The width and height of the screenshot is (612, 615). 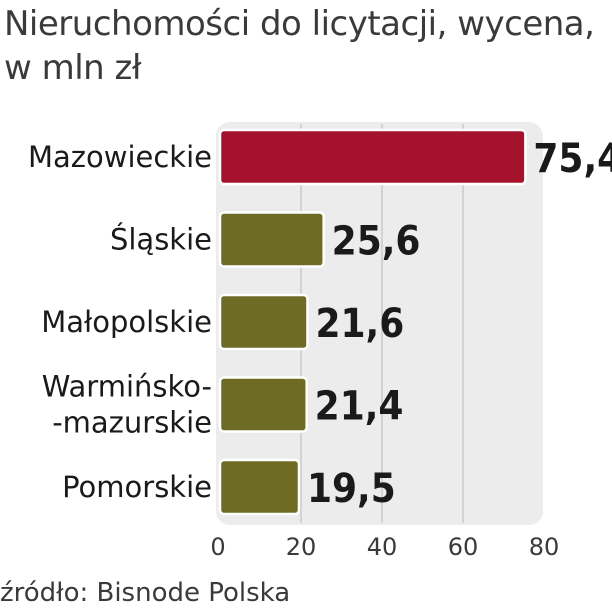 What do you see at coordinates (544, 547) in the screenshot?
I see `x-tick-label-80: 80` at bounding box center [544, 547].